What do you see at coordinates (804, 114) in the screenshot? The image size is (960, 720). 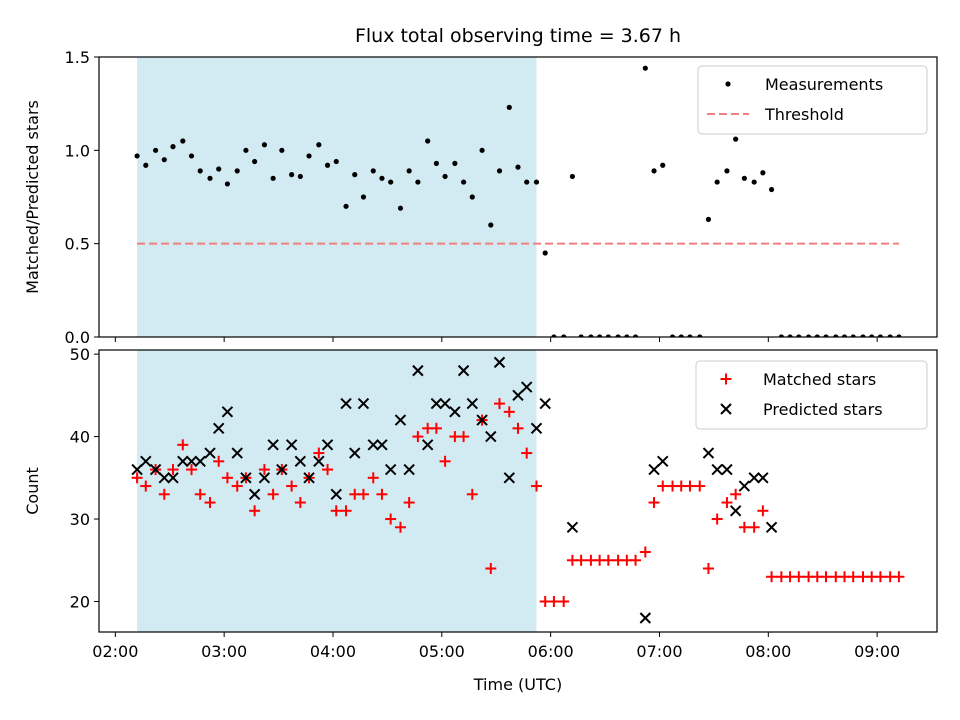 I see `legend-label-threshold: Threshold` at bounding box center [804, 114].